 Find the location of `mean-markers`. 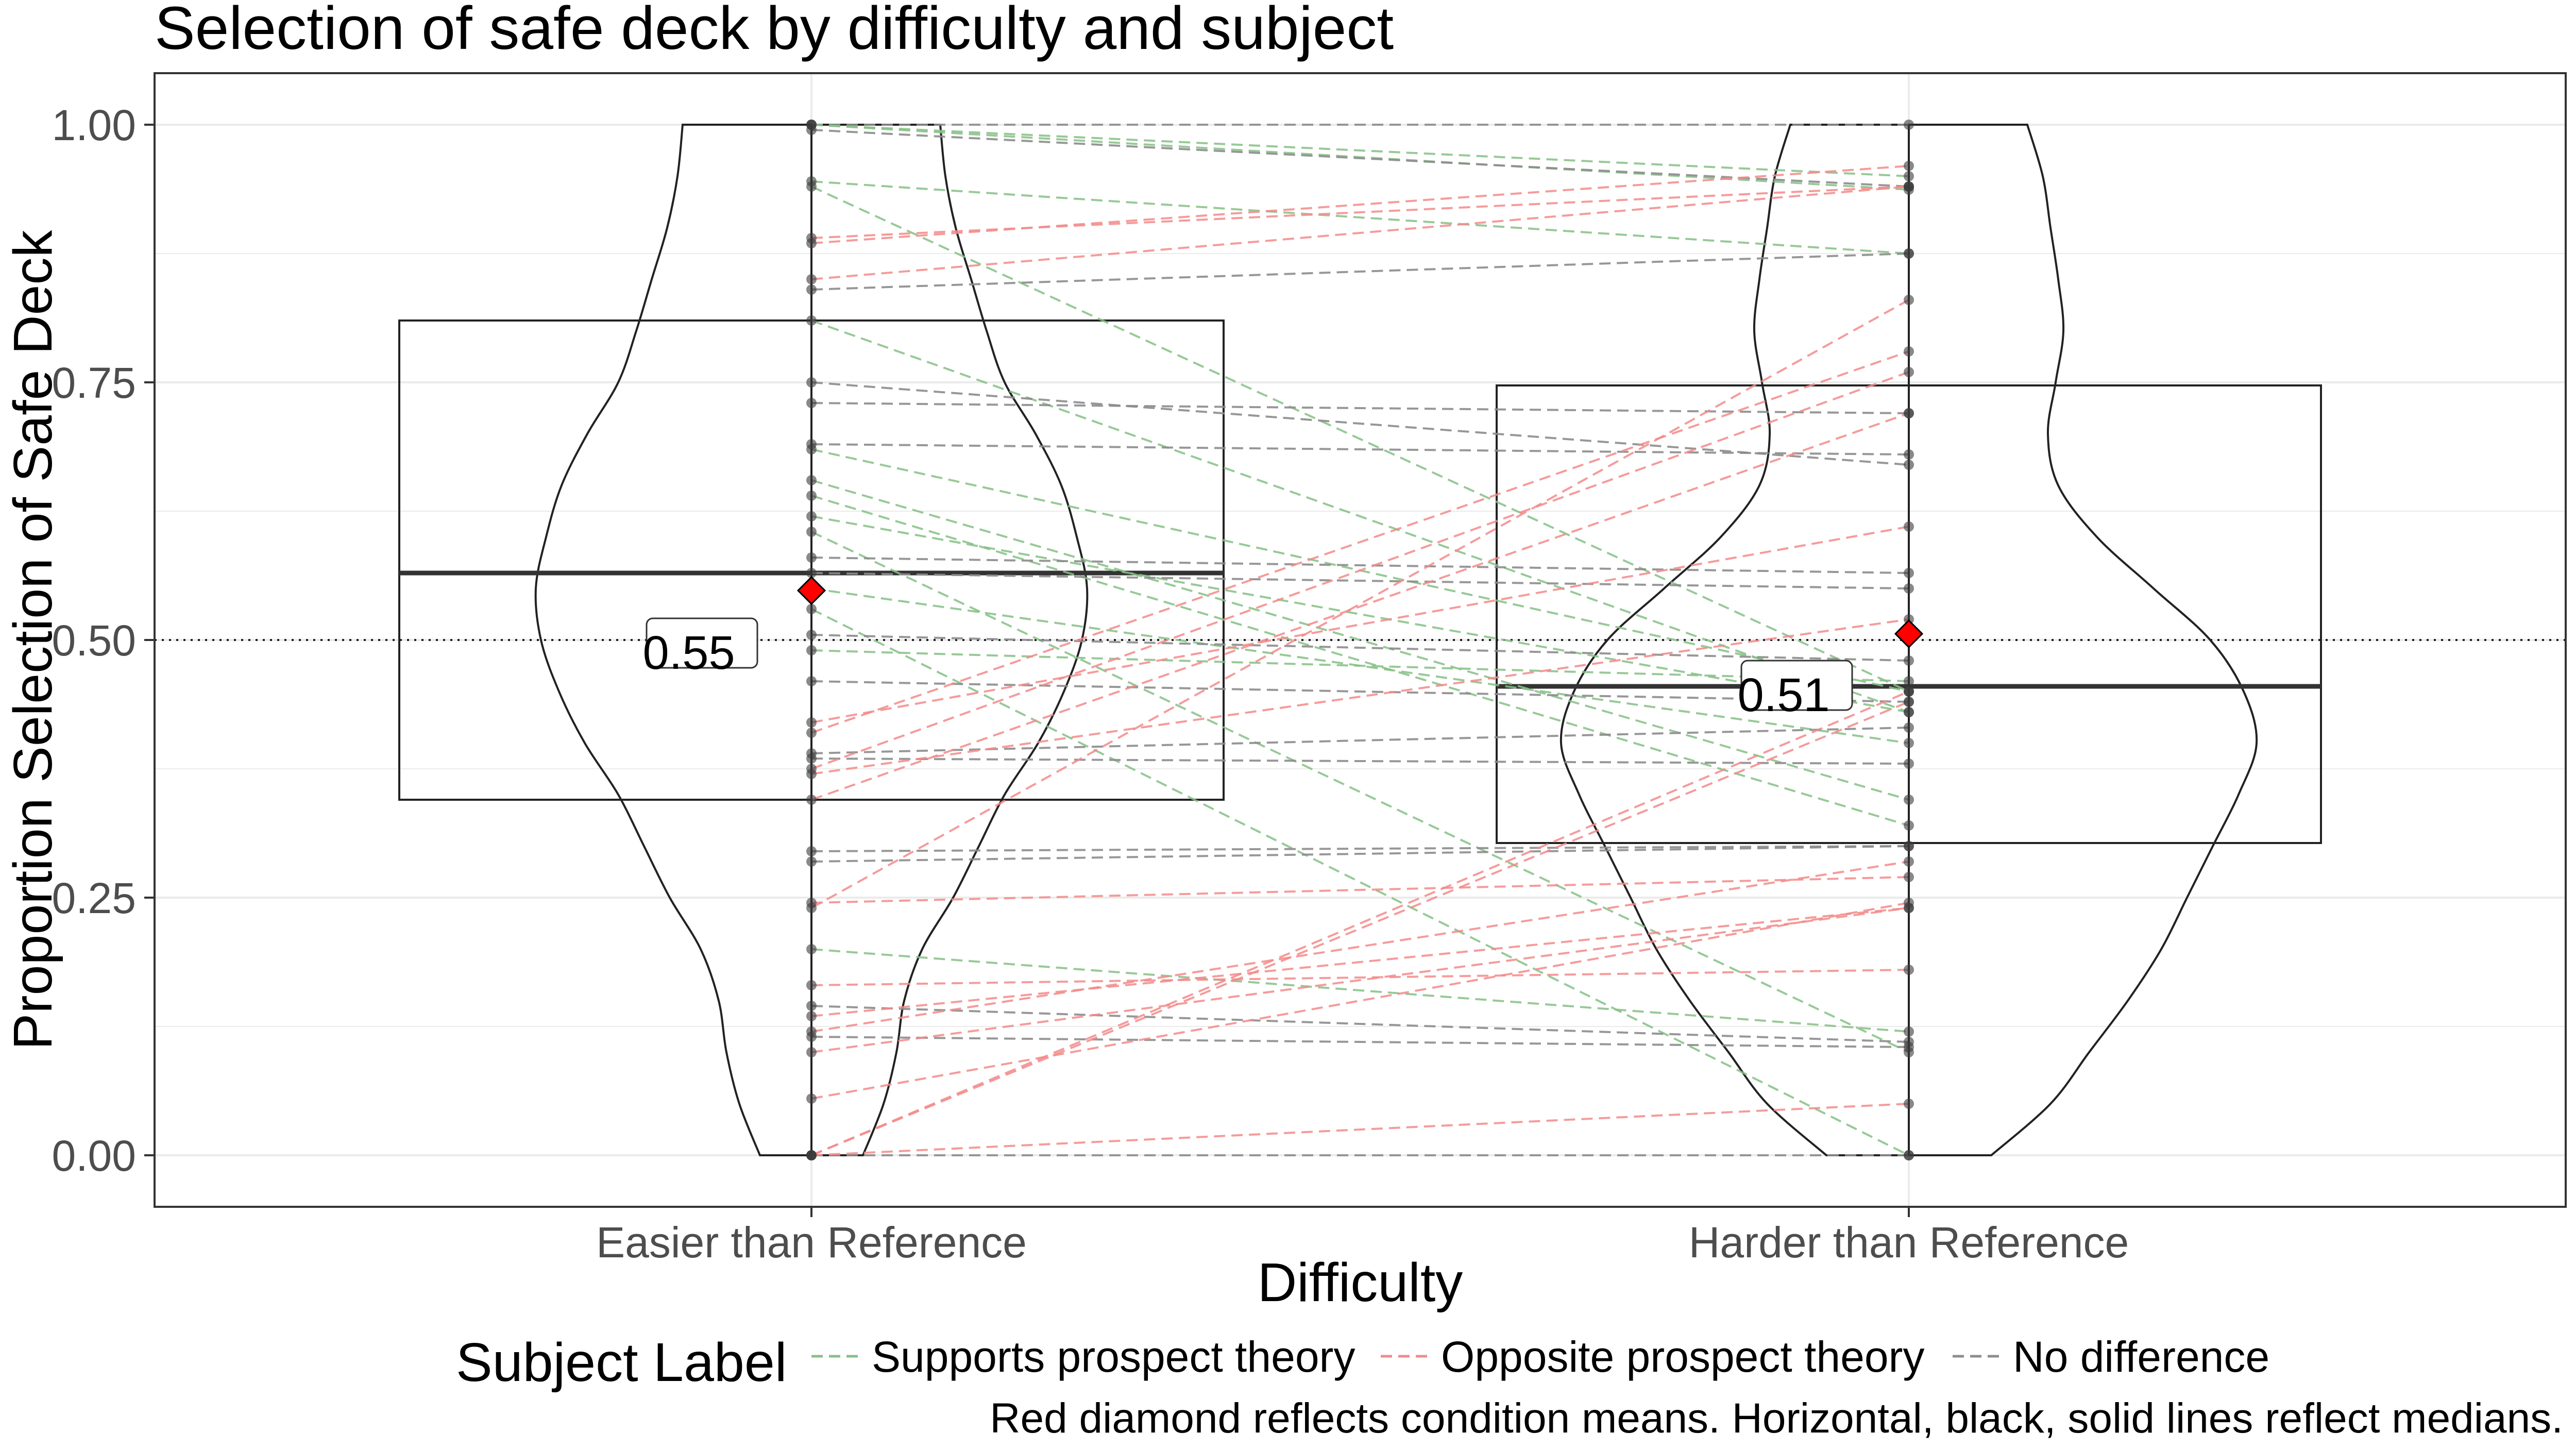

mean-markers is located at coordinates (1360, 612).